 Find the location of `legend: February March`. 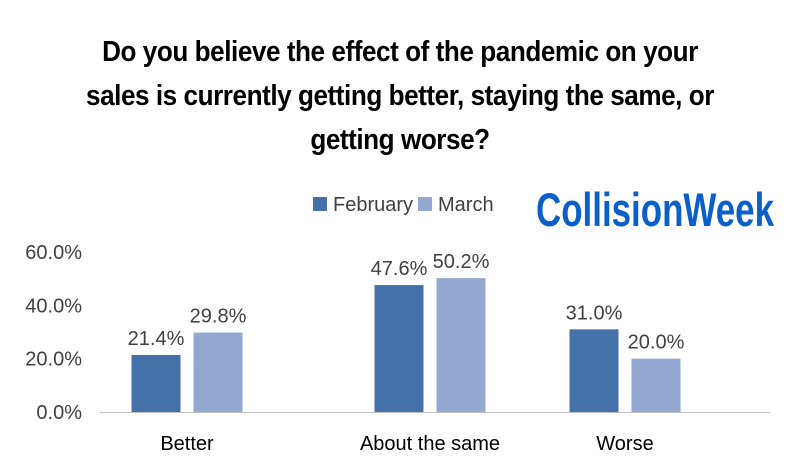

legend: February March is located at coordinates (403, 205).